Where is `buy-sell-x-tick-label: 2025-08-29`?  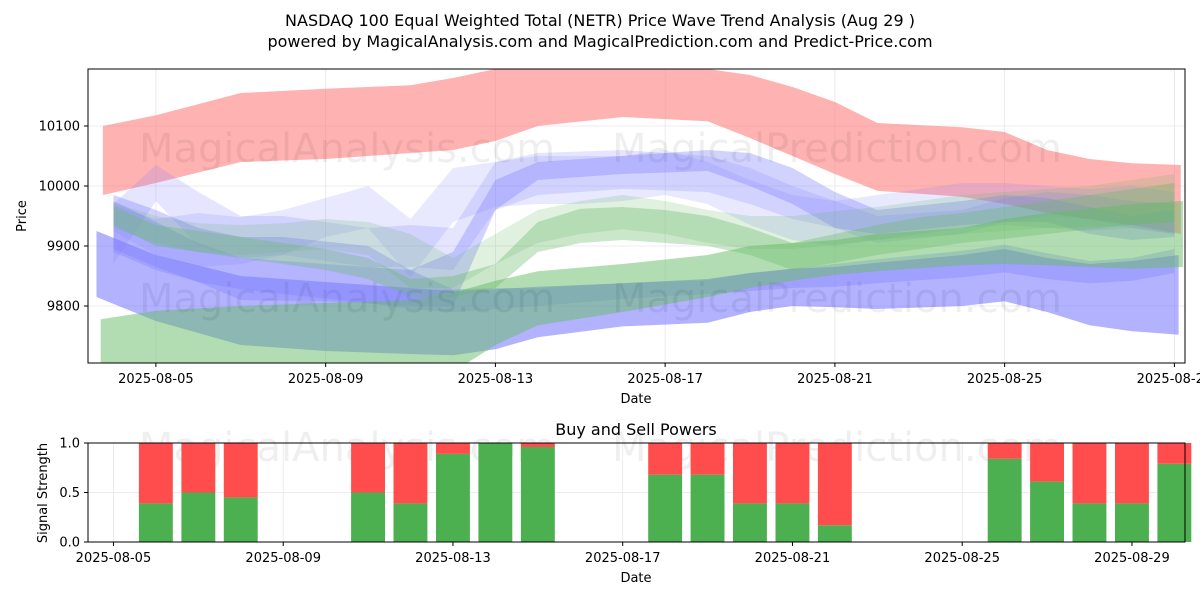
buy-sell-x-tick-label: 2025-08-29 is located at coordinates (1132, 558).